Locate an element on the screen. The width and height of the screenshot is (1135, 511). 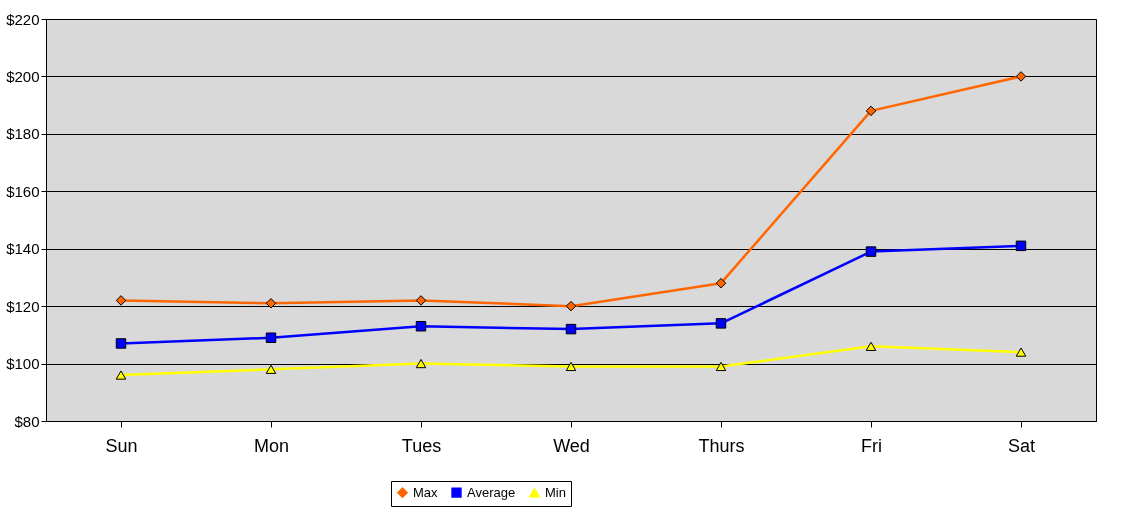
y-tick-label: $180 is located at coordinates (23, 134).